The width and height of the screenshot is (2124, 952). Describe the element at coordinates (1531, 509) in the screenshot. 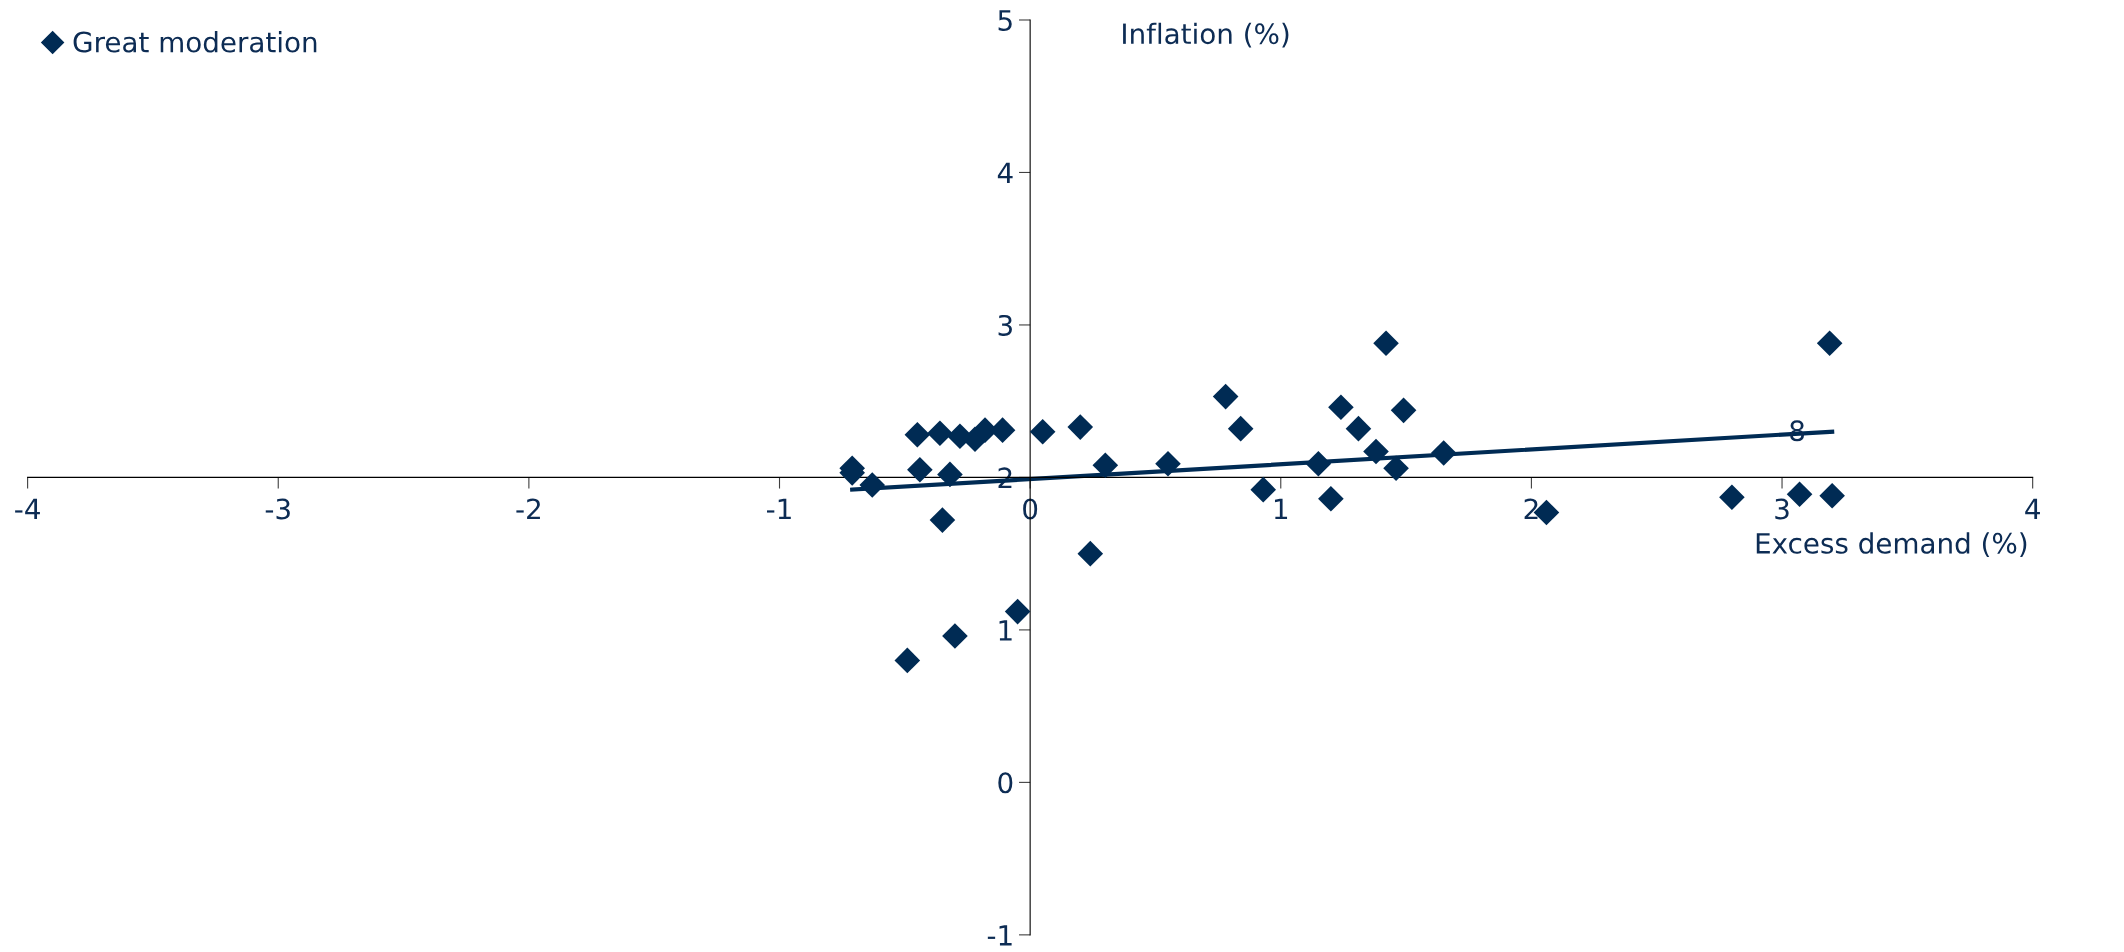

I see `x-tick-label: 2` at that location.